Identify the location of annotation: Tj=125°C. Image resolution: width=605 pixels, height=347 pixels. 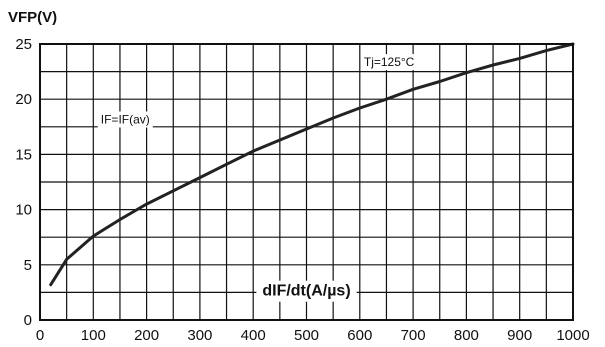
(389, 62).